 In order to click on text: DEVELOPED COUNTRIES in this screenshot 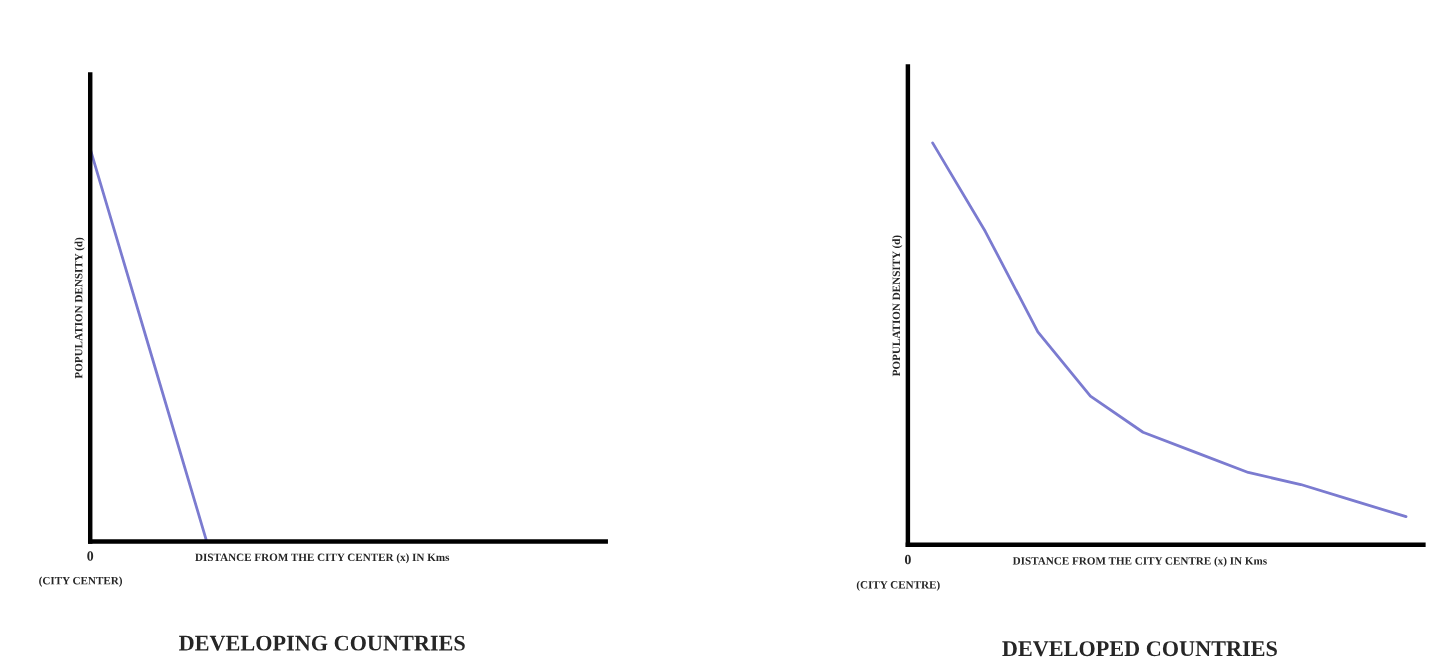, I will do `click(1139, 649)`.